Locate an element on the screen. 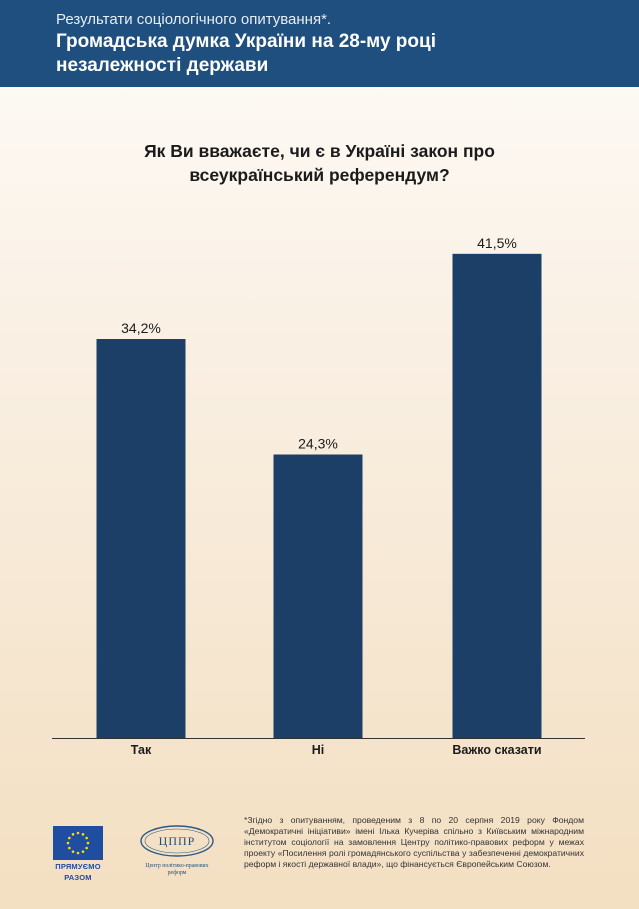 This screenshot has width=639, height=909. eu-stars-icon is located at coordinates (78, 843).